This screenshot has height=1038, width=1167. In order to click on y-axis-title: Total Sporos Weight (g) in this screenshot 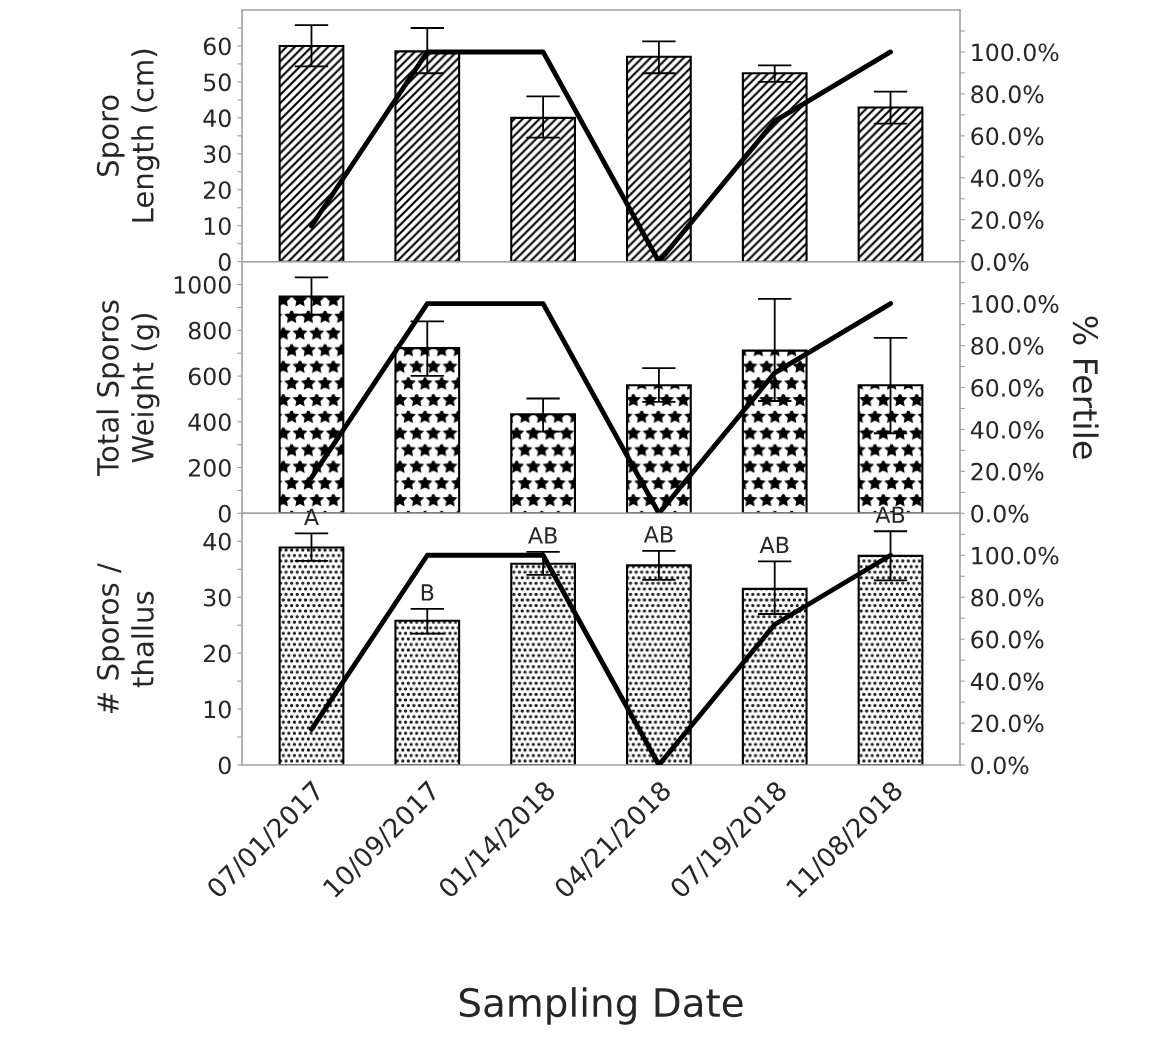, I will do `click(128, 388)`.